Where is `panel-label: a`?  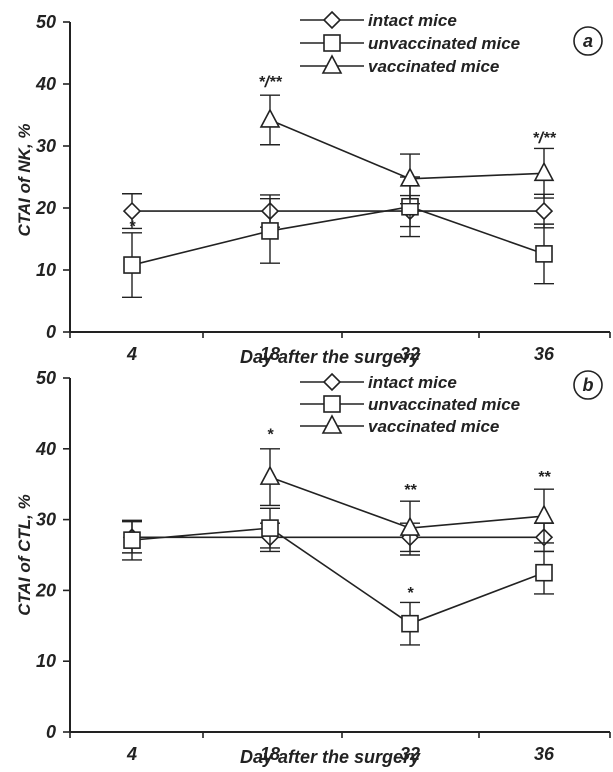
panel-label: a is located at coordinates (588, 41).